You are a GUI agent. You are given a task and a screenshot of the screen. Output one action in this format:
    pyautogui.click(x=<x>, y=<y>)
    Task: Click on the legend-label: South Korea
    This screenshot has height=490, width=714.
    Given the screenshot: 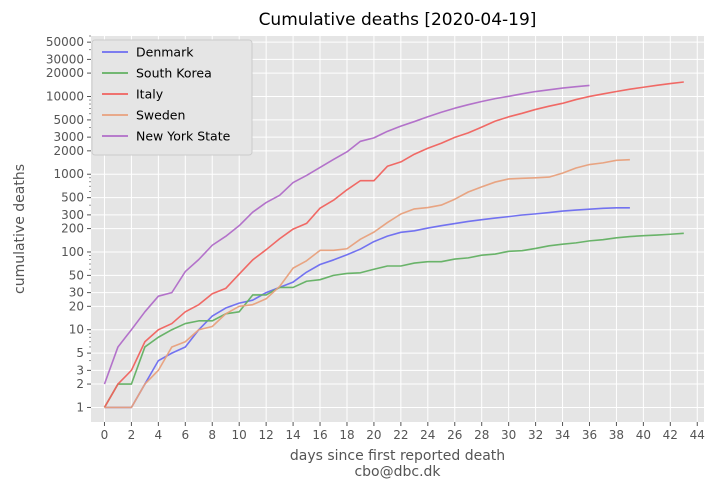 What is the action you would take?
    pyautogui.click(x=174, y=73)
    